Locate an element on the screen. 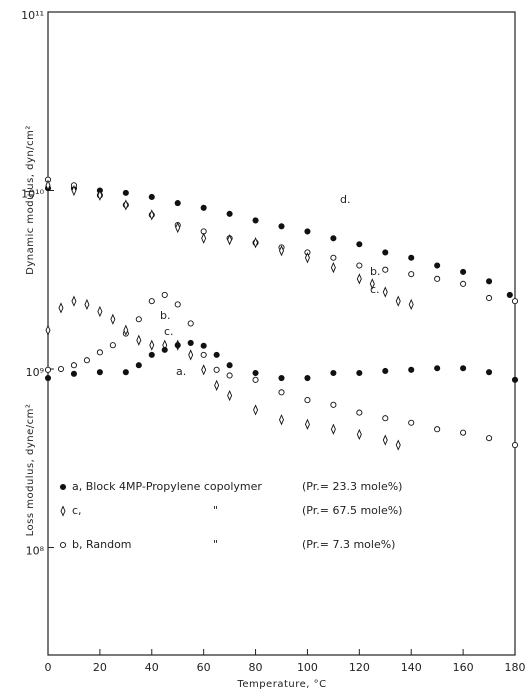 The height and width of the screenshot is (695, 529). y-tick-label: 10⁸ is located at coordinates (35, 551).